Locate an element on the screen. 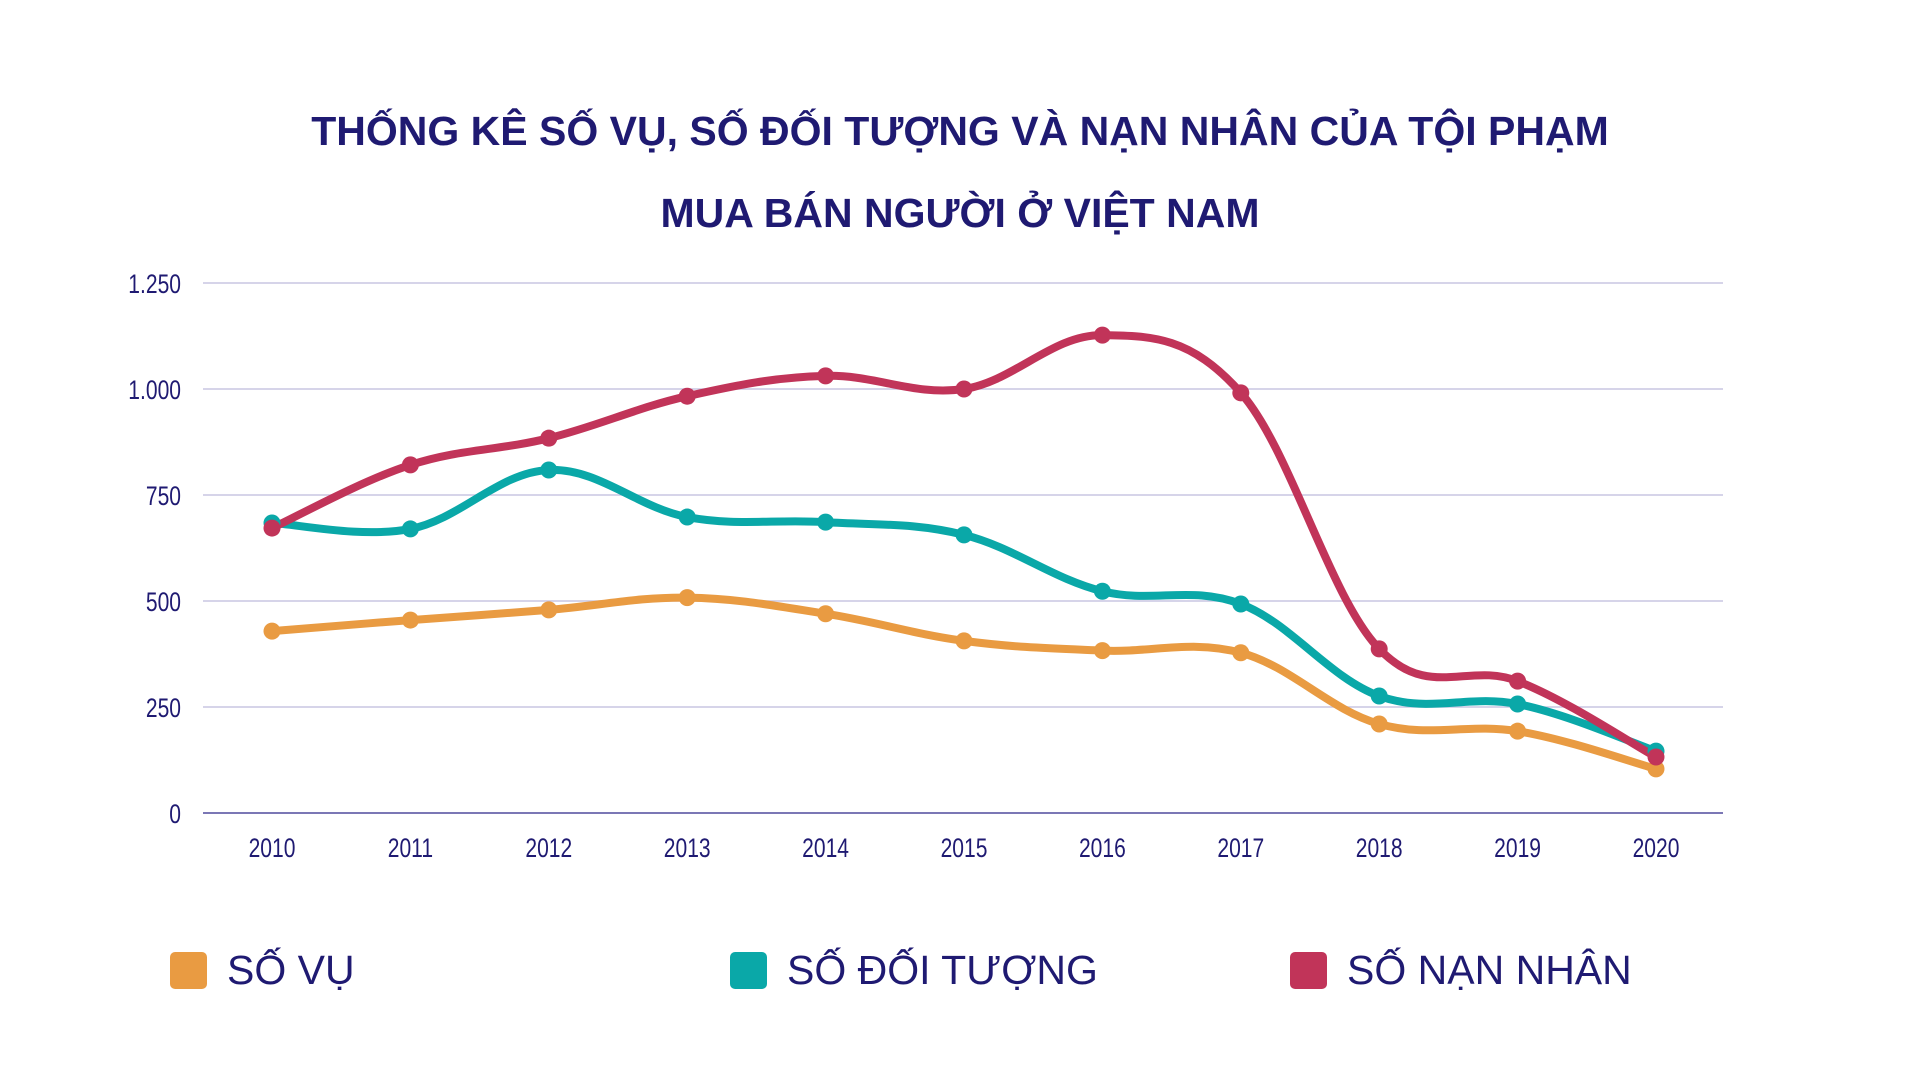  data-point-so-doi-tuong-2013 is located at coordinates (687, 517).